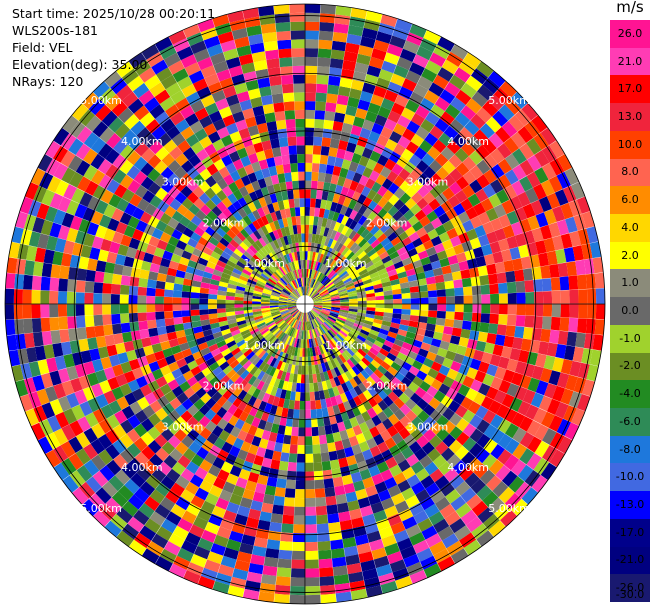 This screenshot has width=650, height=610. I want to click on range-ring-label: 1.00km, so click(346, 263).